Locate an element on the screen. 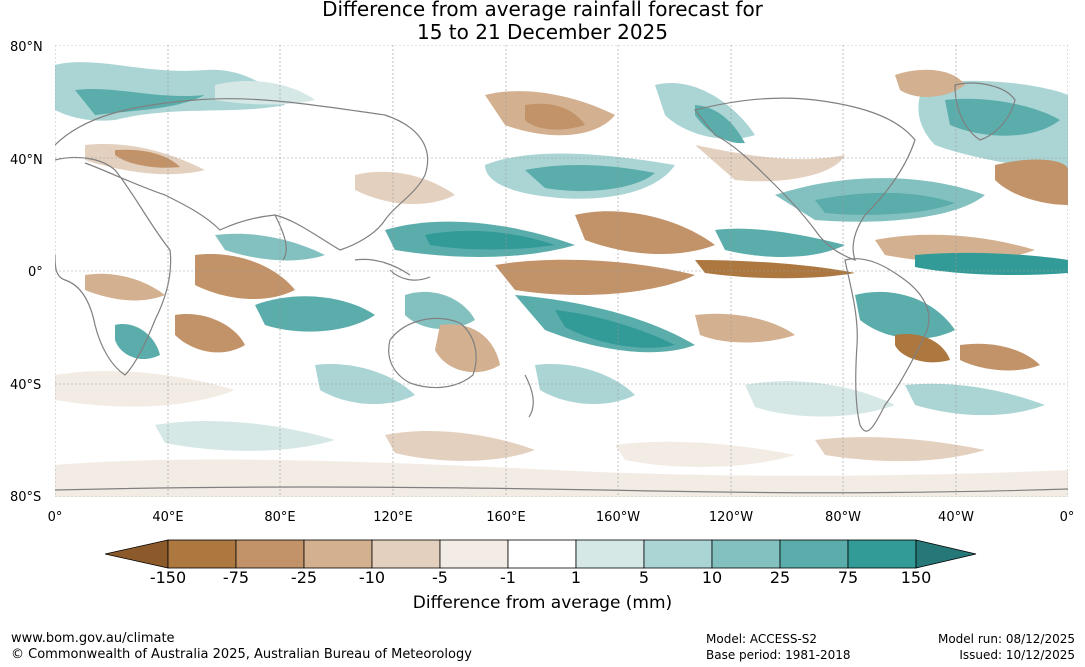 This screenshot has height=667, width=1085. legend-tick-0: -150 is located at coordinates (168, 577).